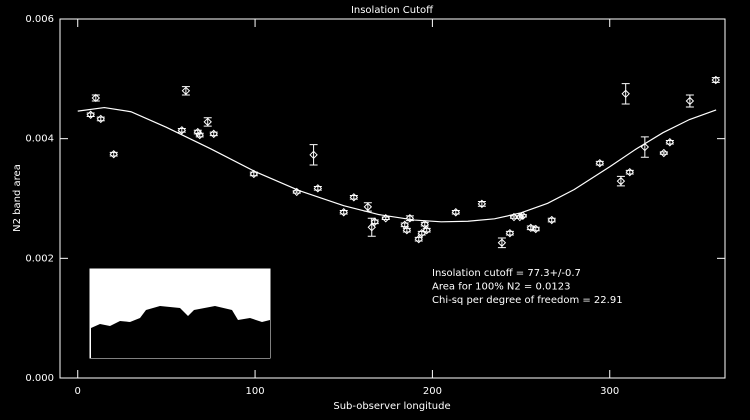 This screenshot has height=420, width=750. What do you see at coordinates (609, 391) in the screenshot?
I see `x-tick-label: 300` at bounding box center [609, 391].